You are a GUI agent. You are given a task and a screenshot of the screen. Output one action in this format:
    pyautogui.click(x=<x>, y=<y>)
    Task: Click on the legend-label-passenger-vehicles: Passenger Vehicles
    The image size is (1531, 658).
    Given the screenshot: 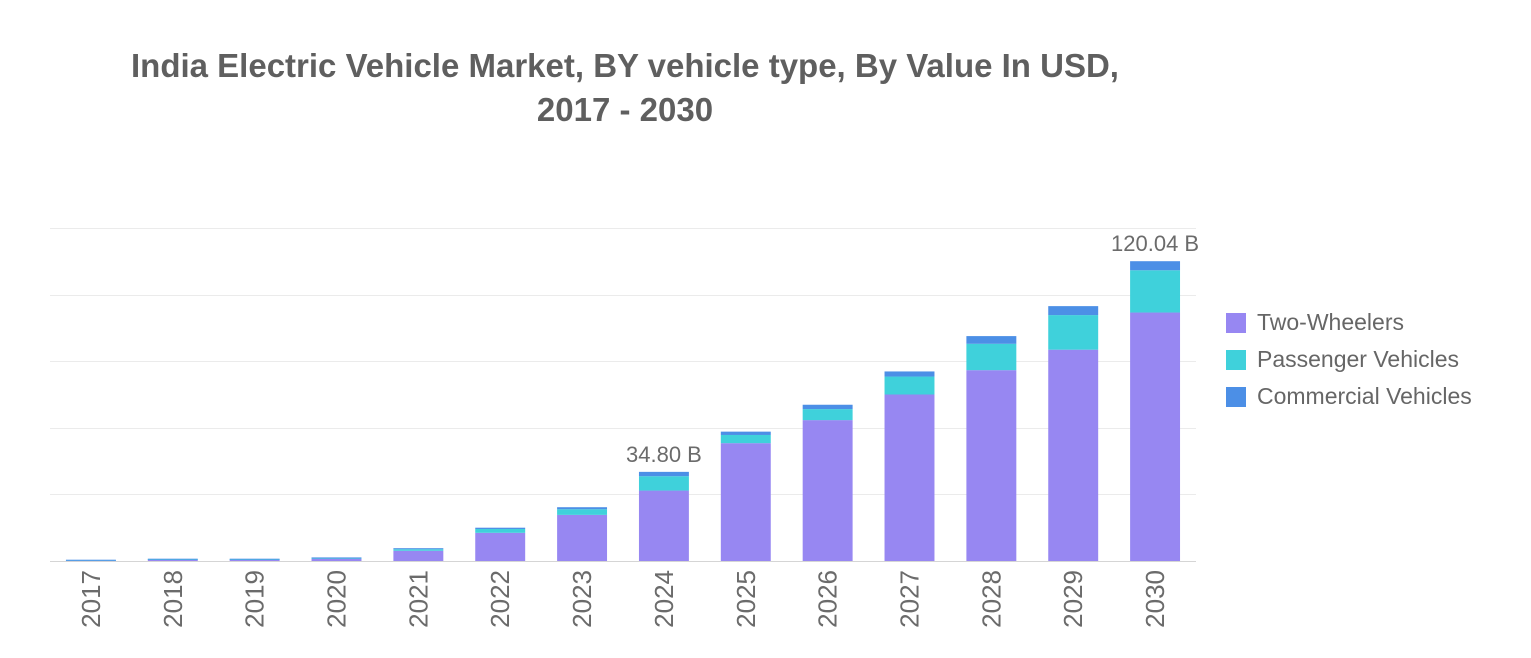 What is the action you would take?
    pyautogui.click(x=1358, y=359)
    